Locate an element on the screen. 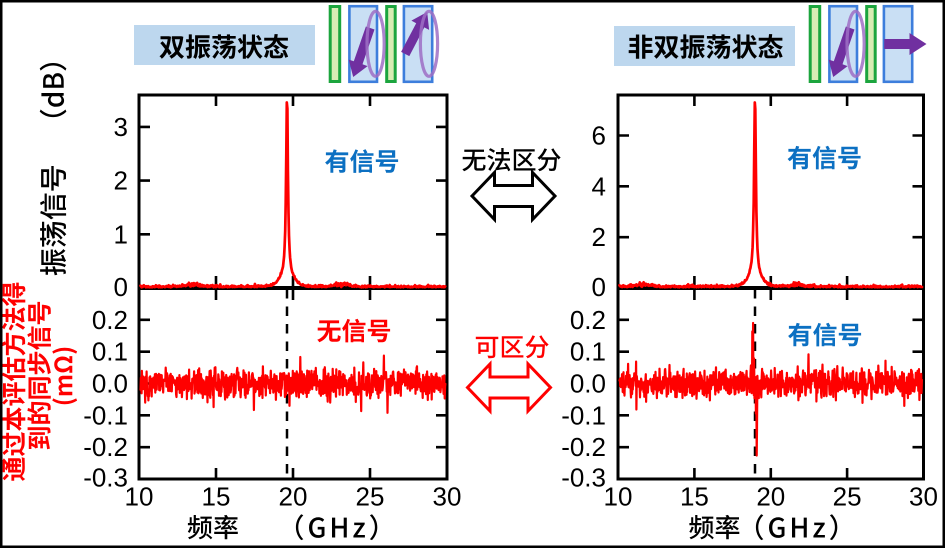 This screenshot has width=945, height=553. svg-text: 6 is located at coordinates (599, 136).